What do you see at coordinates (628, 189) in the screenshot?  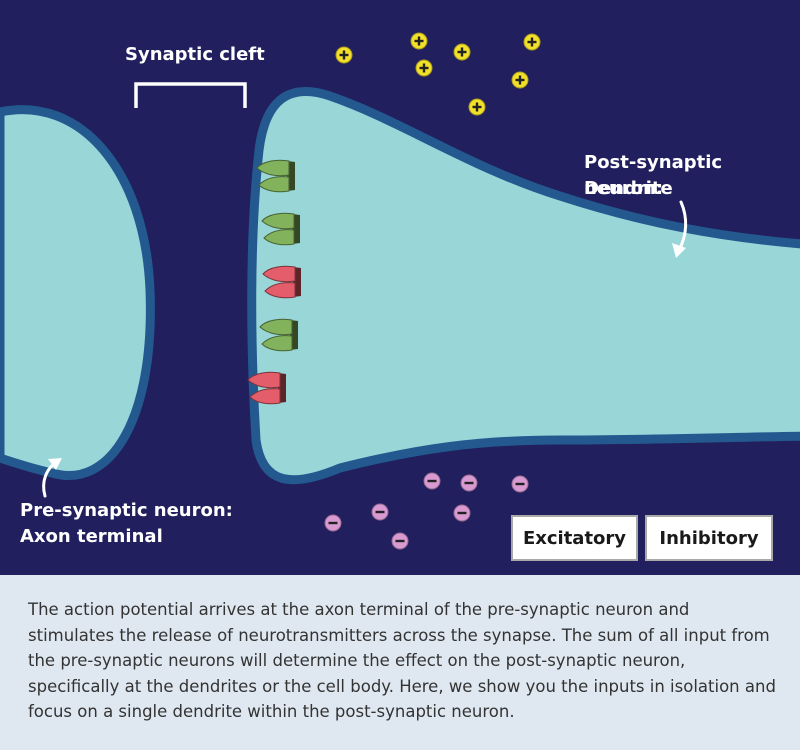 I see `post-synaptic-label-line2: Dendrite` at bounding box center [628, 189].